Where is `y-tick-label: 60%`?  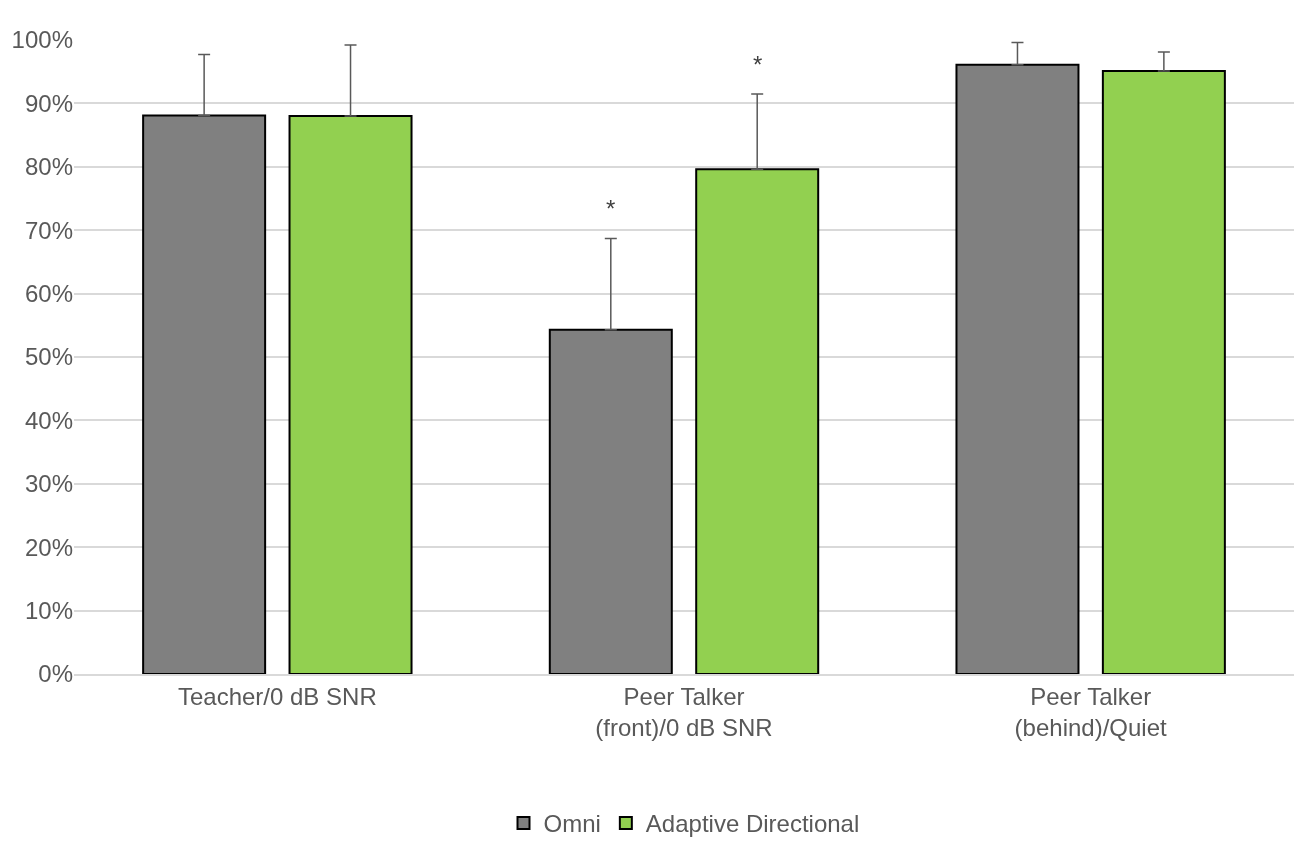
y-tick-label: 60% is located at coordinates (48, 293).